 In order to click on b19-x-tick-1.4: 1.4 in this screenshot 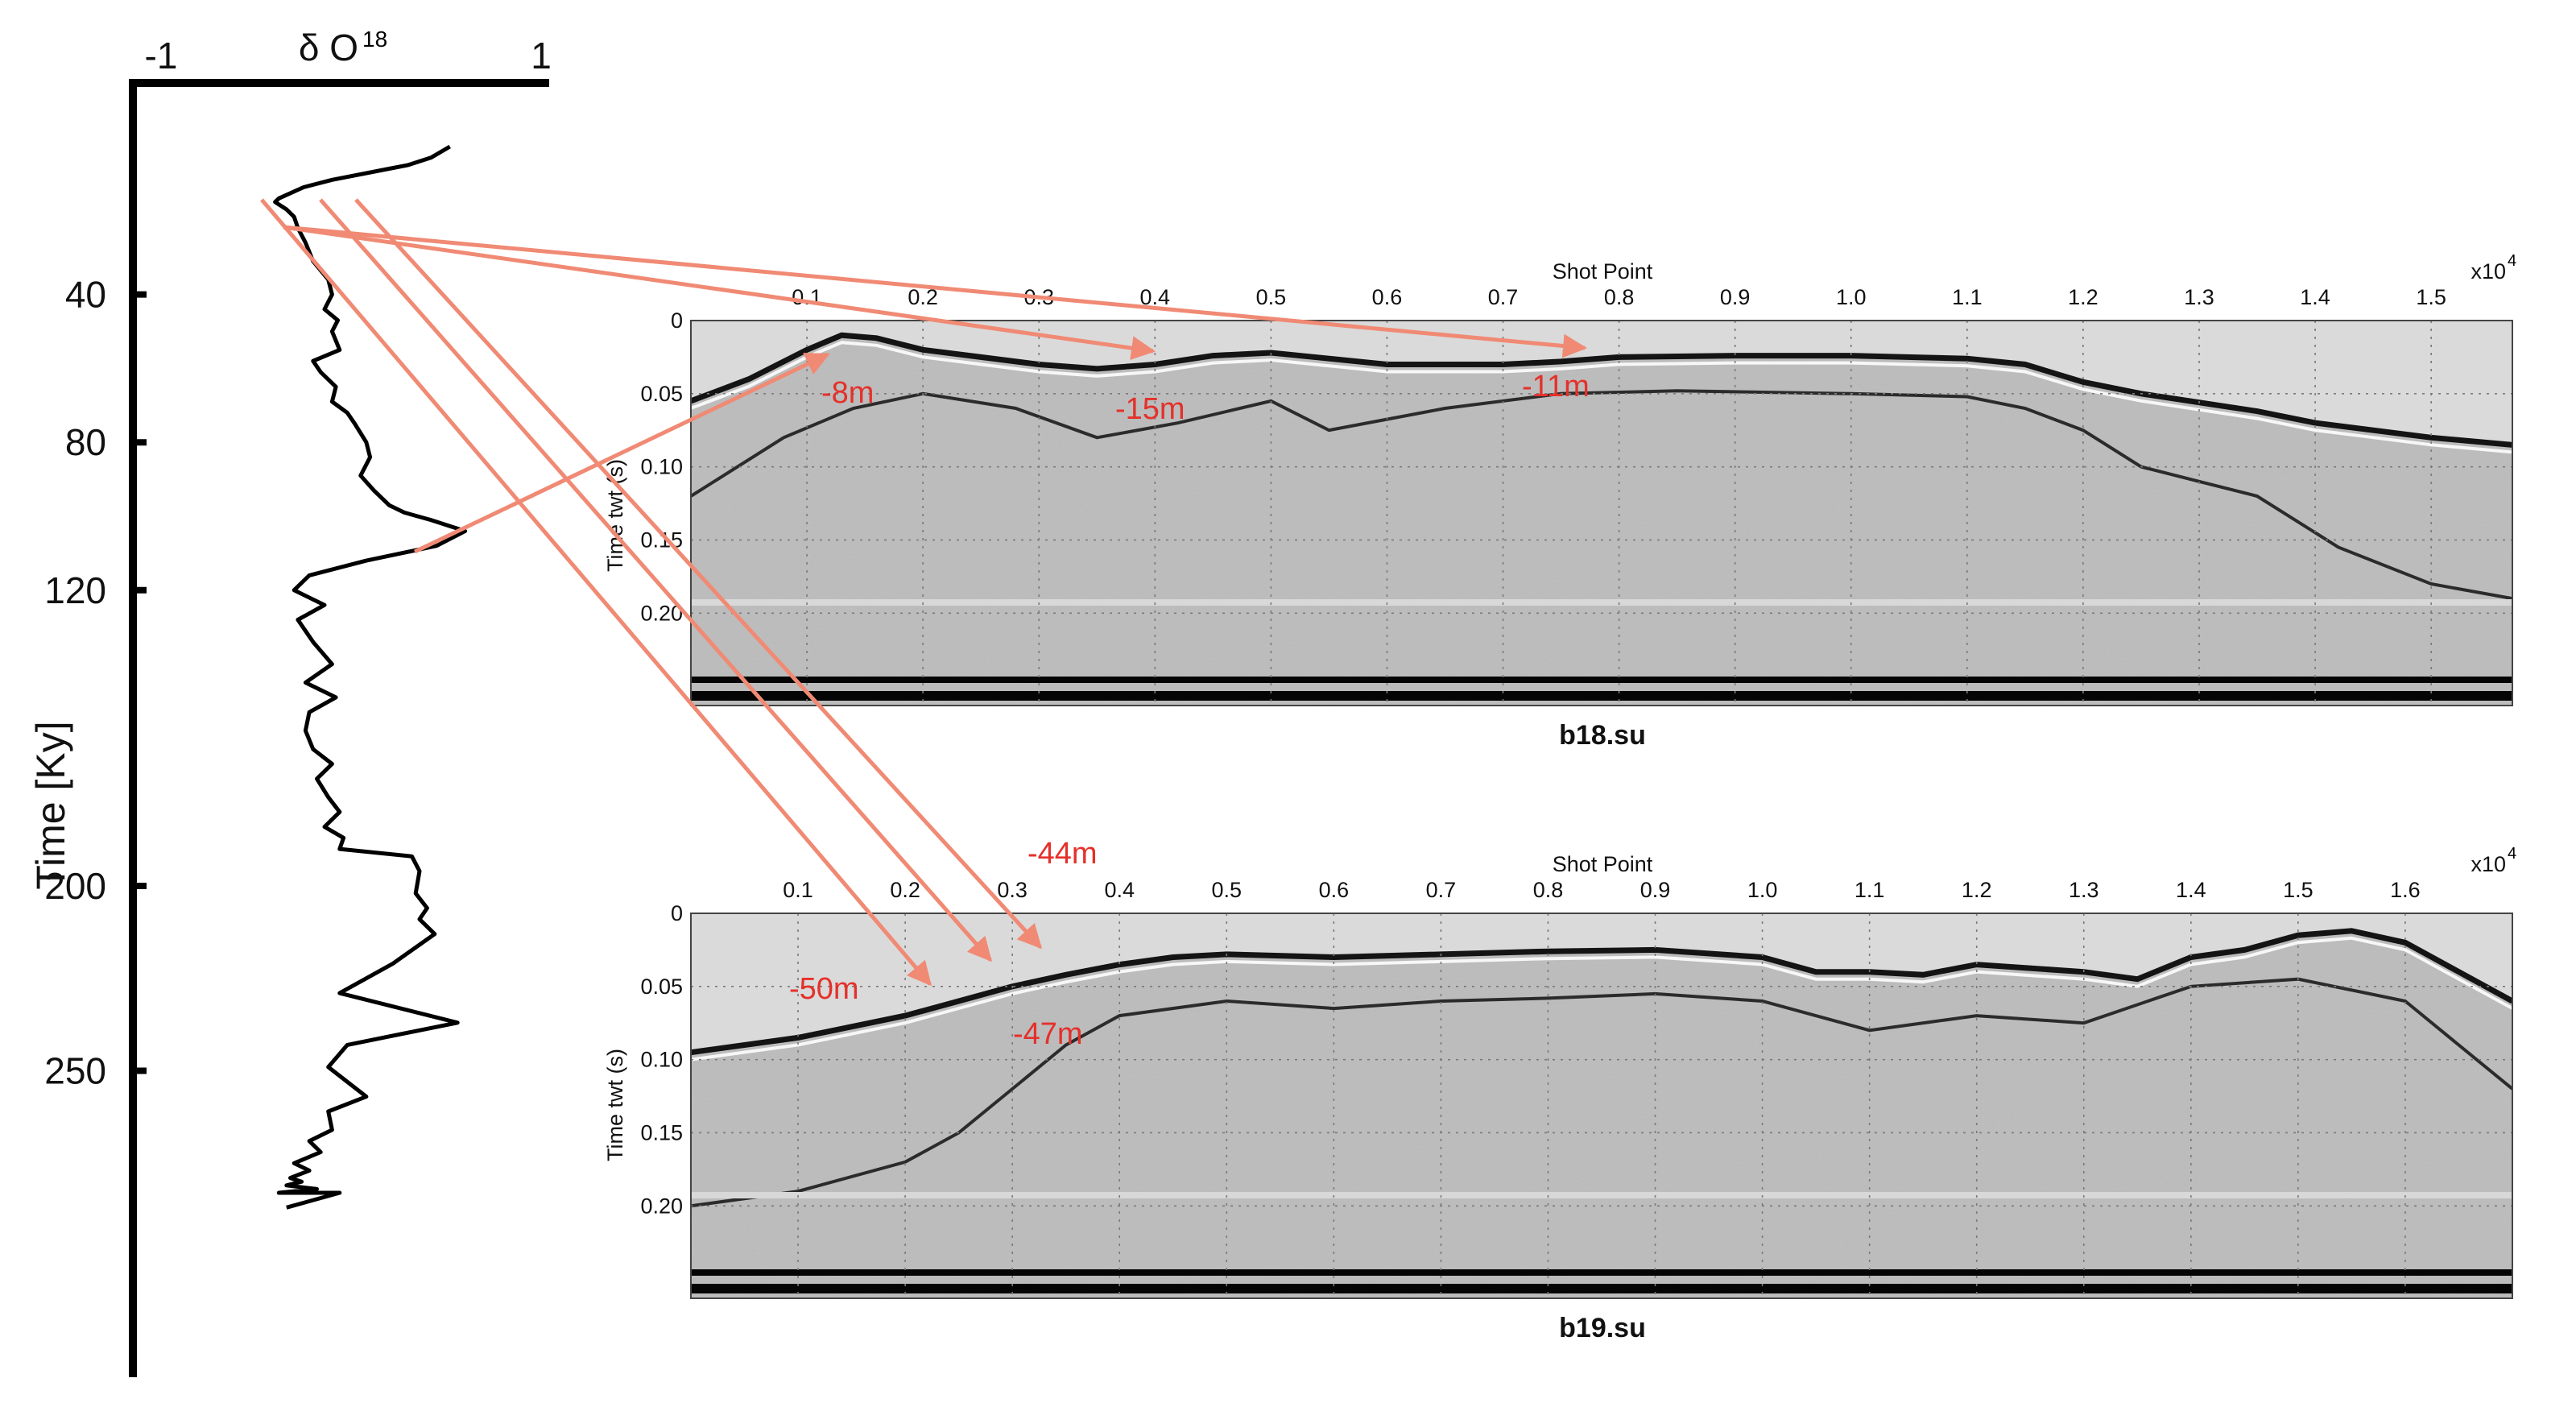, I will do `click(2191, 890)`.